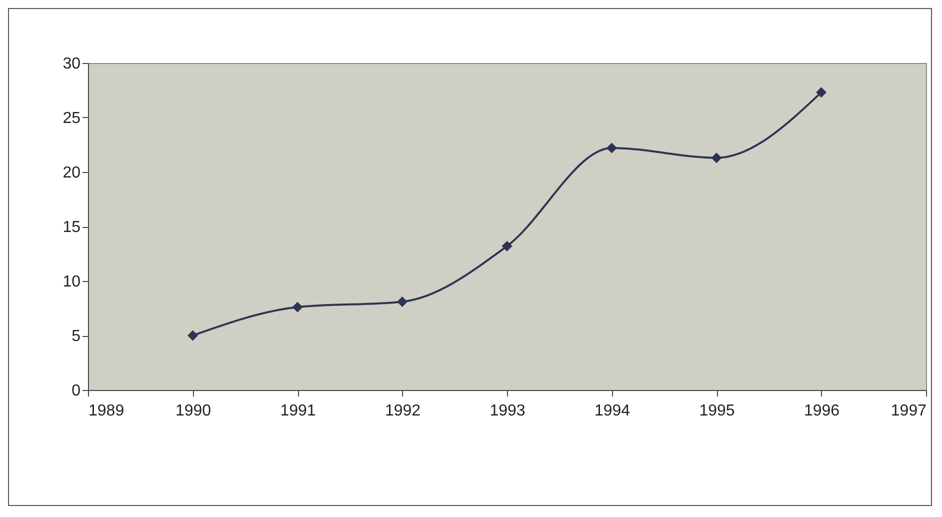  I want to click on y-tick-label: 15, so click(71, 227).